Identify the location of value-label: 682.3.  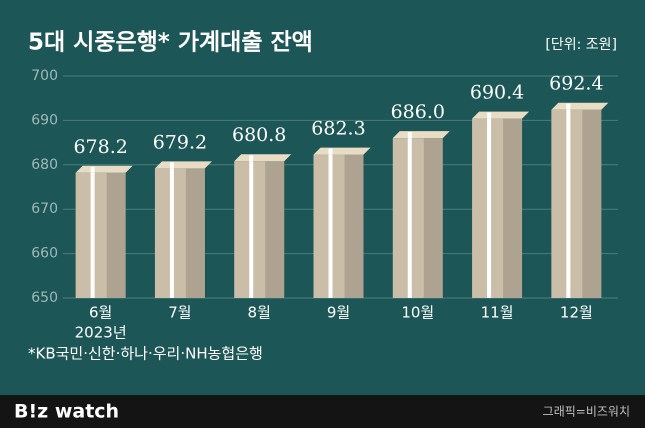
(338, 129).